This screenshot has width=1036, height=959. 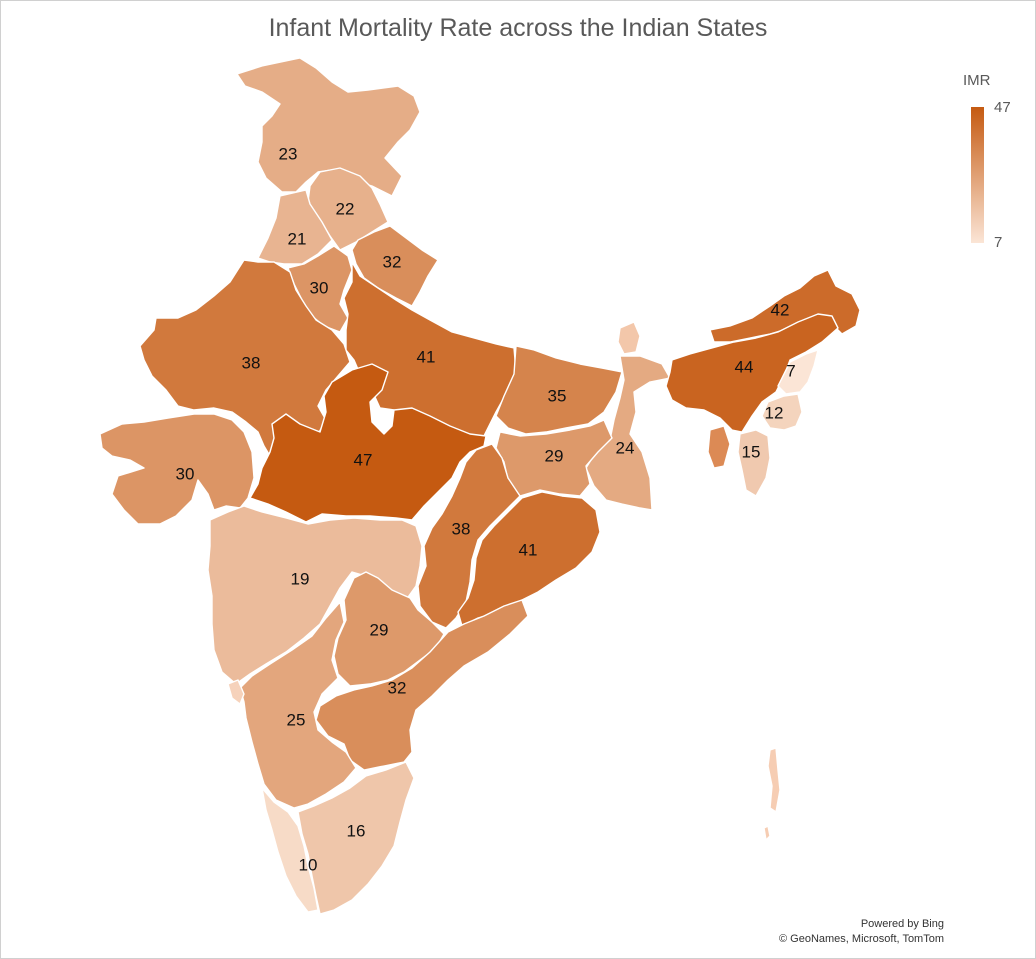 I want to click on state-sikkim, so click(x=629, y=338).